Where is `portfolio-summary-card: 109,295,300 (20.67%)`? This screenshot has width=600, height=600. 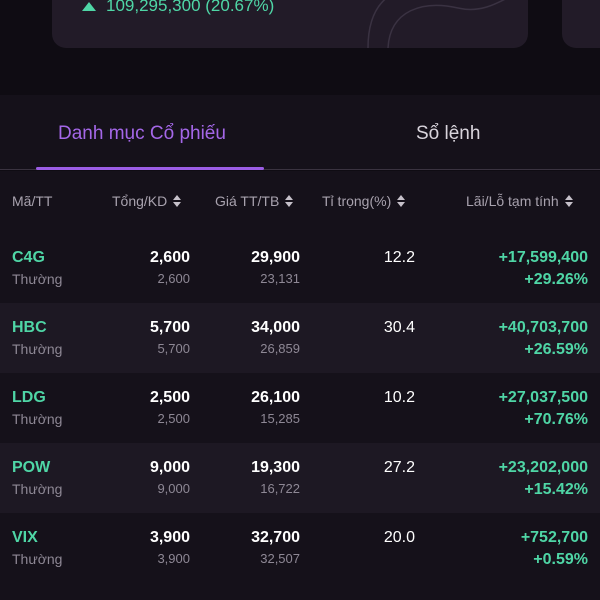 portfolio-summary-card: 109,295,300 (20.67%) is located at coordinates (290, 24).